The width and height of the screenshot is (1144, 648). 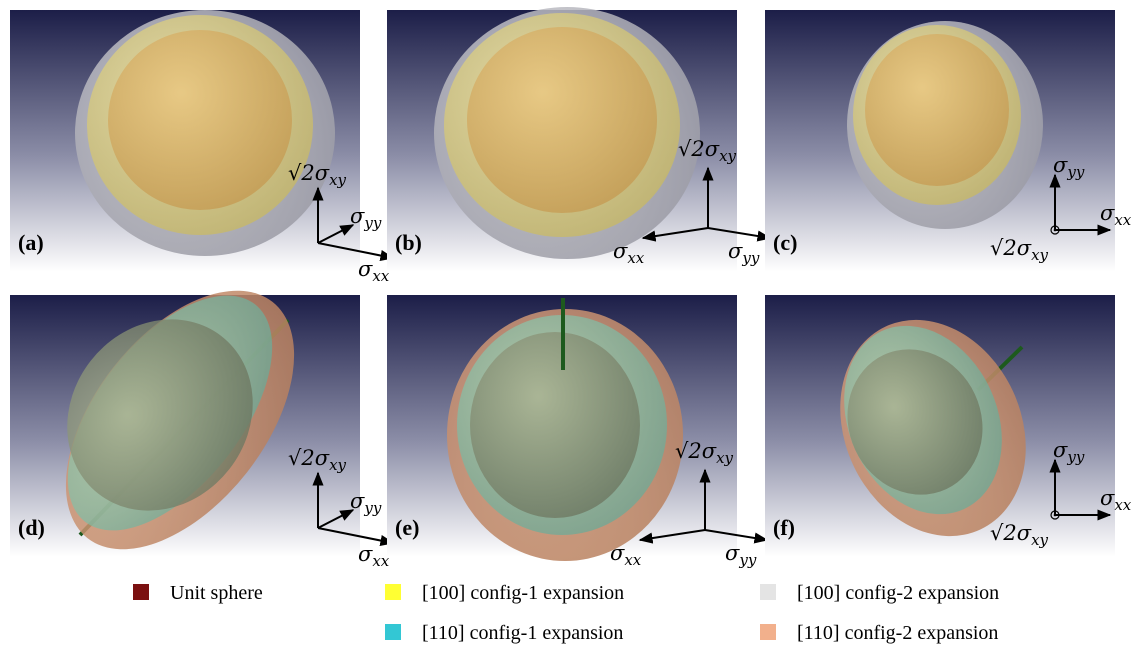 I want to click on legend-label: Unit sphere, so click(x=216, y=593).